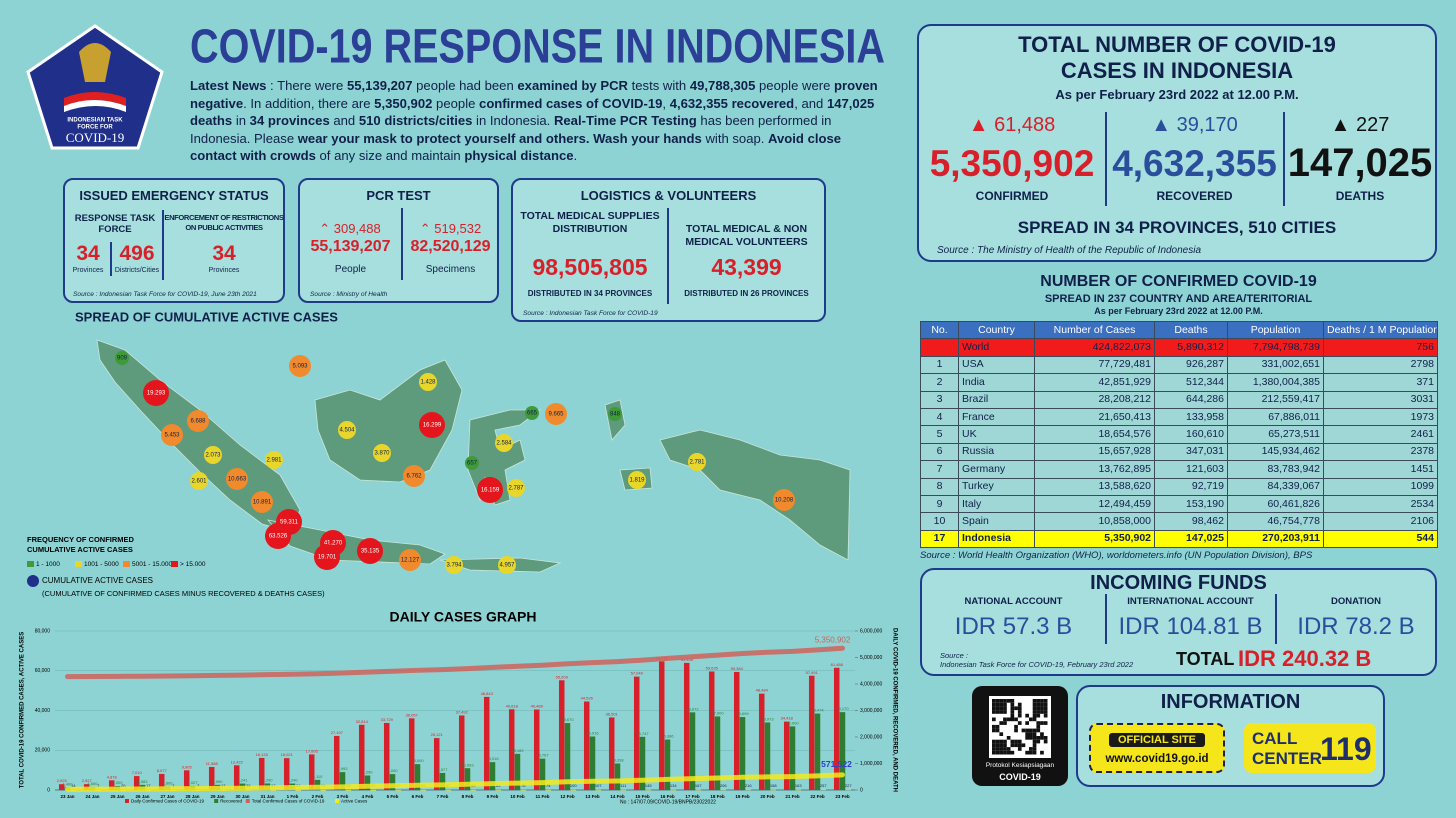 The height and width of the screenshot is (818, 1456). Describe the element at coordinates (417, 760) in the screenshot. I see `bar-label: 13,000` at that location.